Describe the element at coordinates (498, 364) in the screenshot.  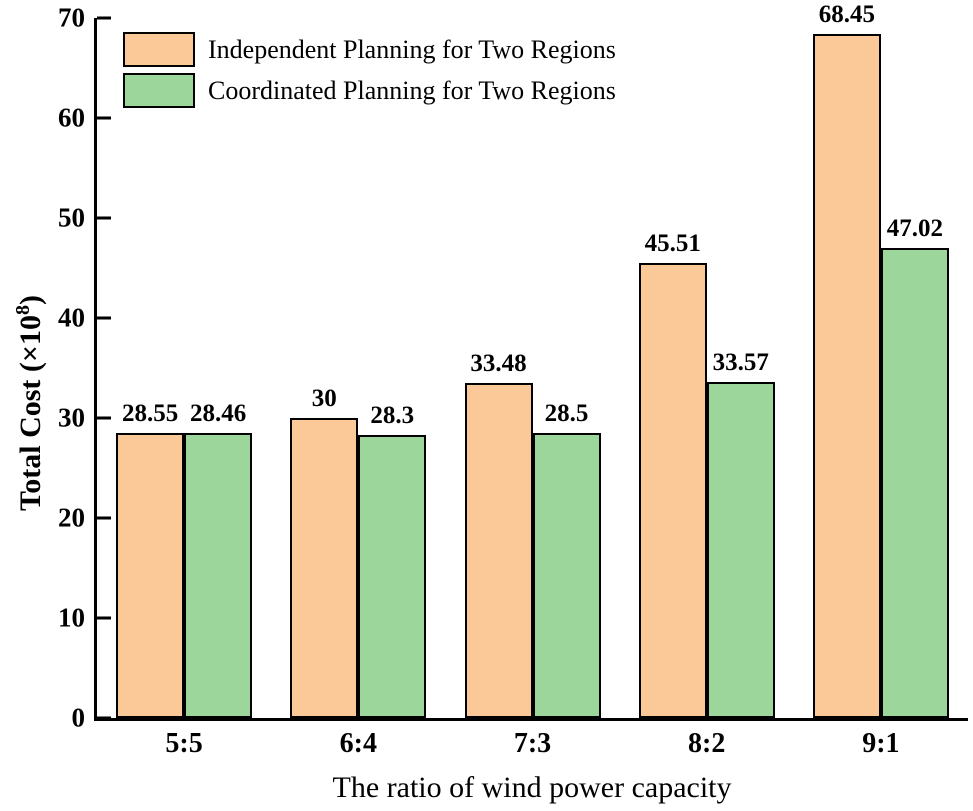
I see `bar-value-label: 33.48` at that location.